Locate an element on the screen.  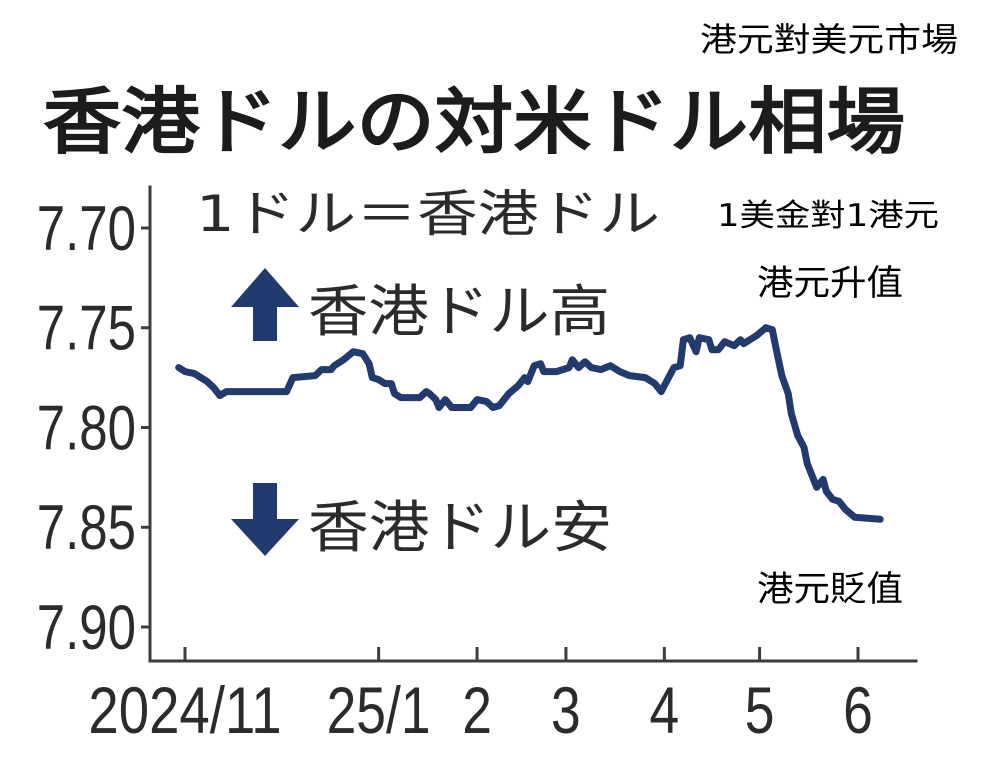
y-tick-label: 7.80 is located at coordinates (86, 429).